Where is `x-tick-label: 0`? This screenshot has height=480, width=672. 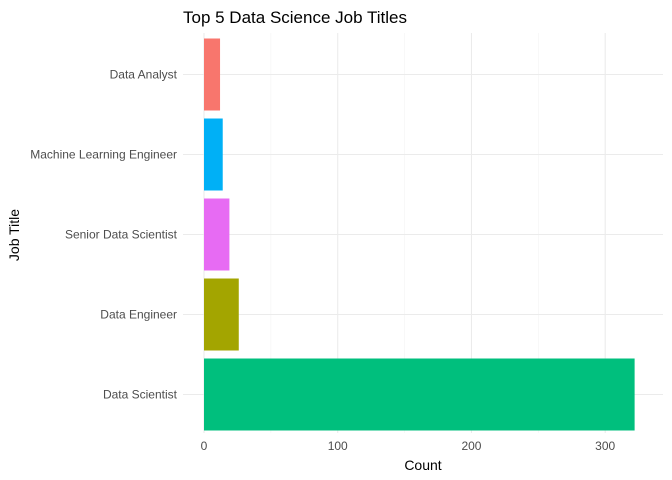 x-tick-label: 0 is located at coordinates (204, 446).